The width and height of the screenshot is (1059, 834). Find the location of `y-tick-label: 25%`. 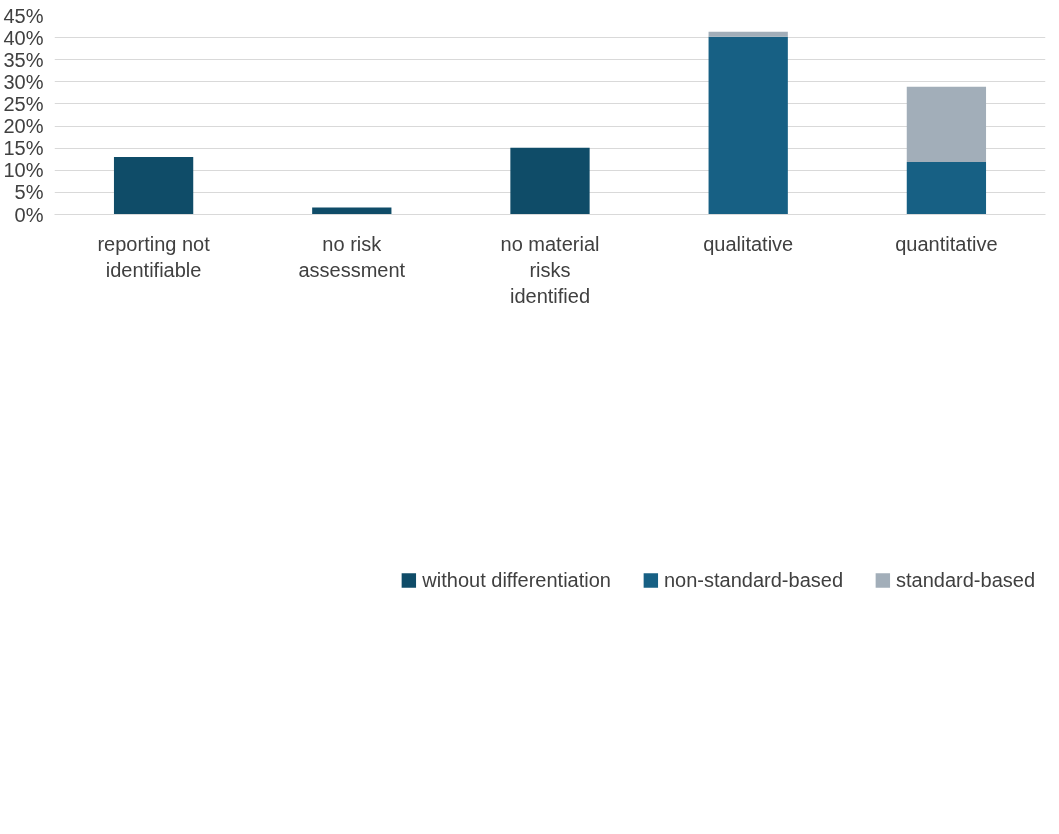

y-tick-label: 25% is located at coordinates (23, 103).